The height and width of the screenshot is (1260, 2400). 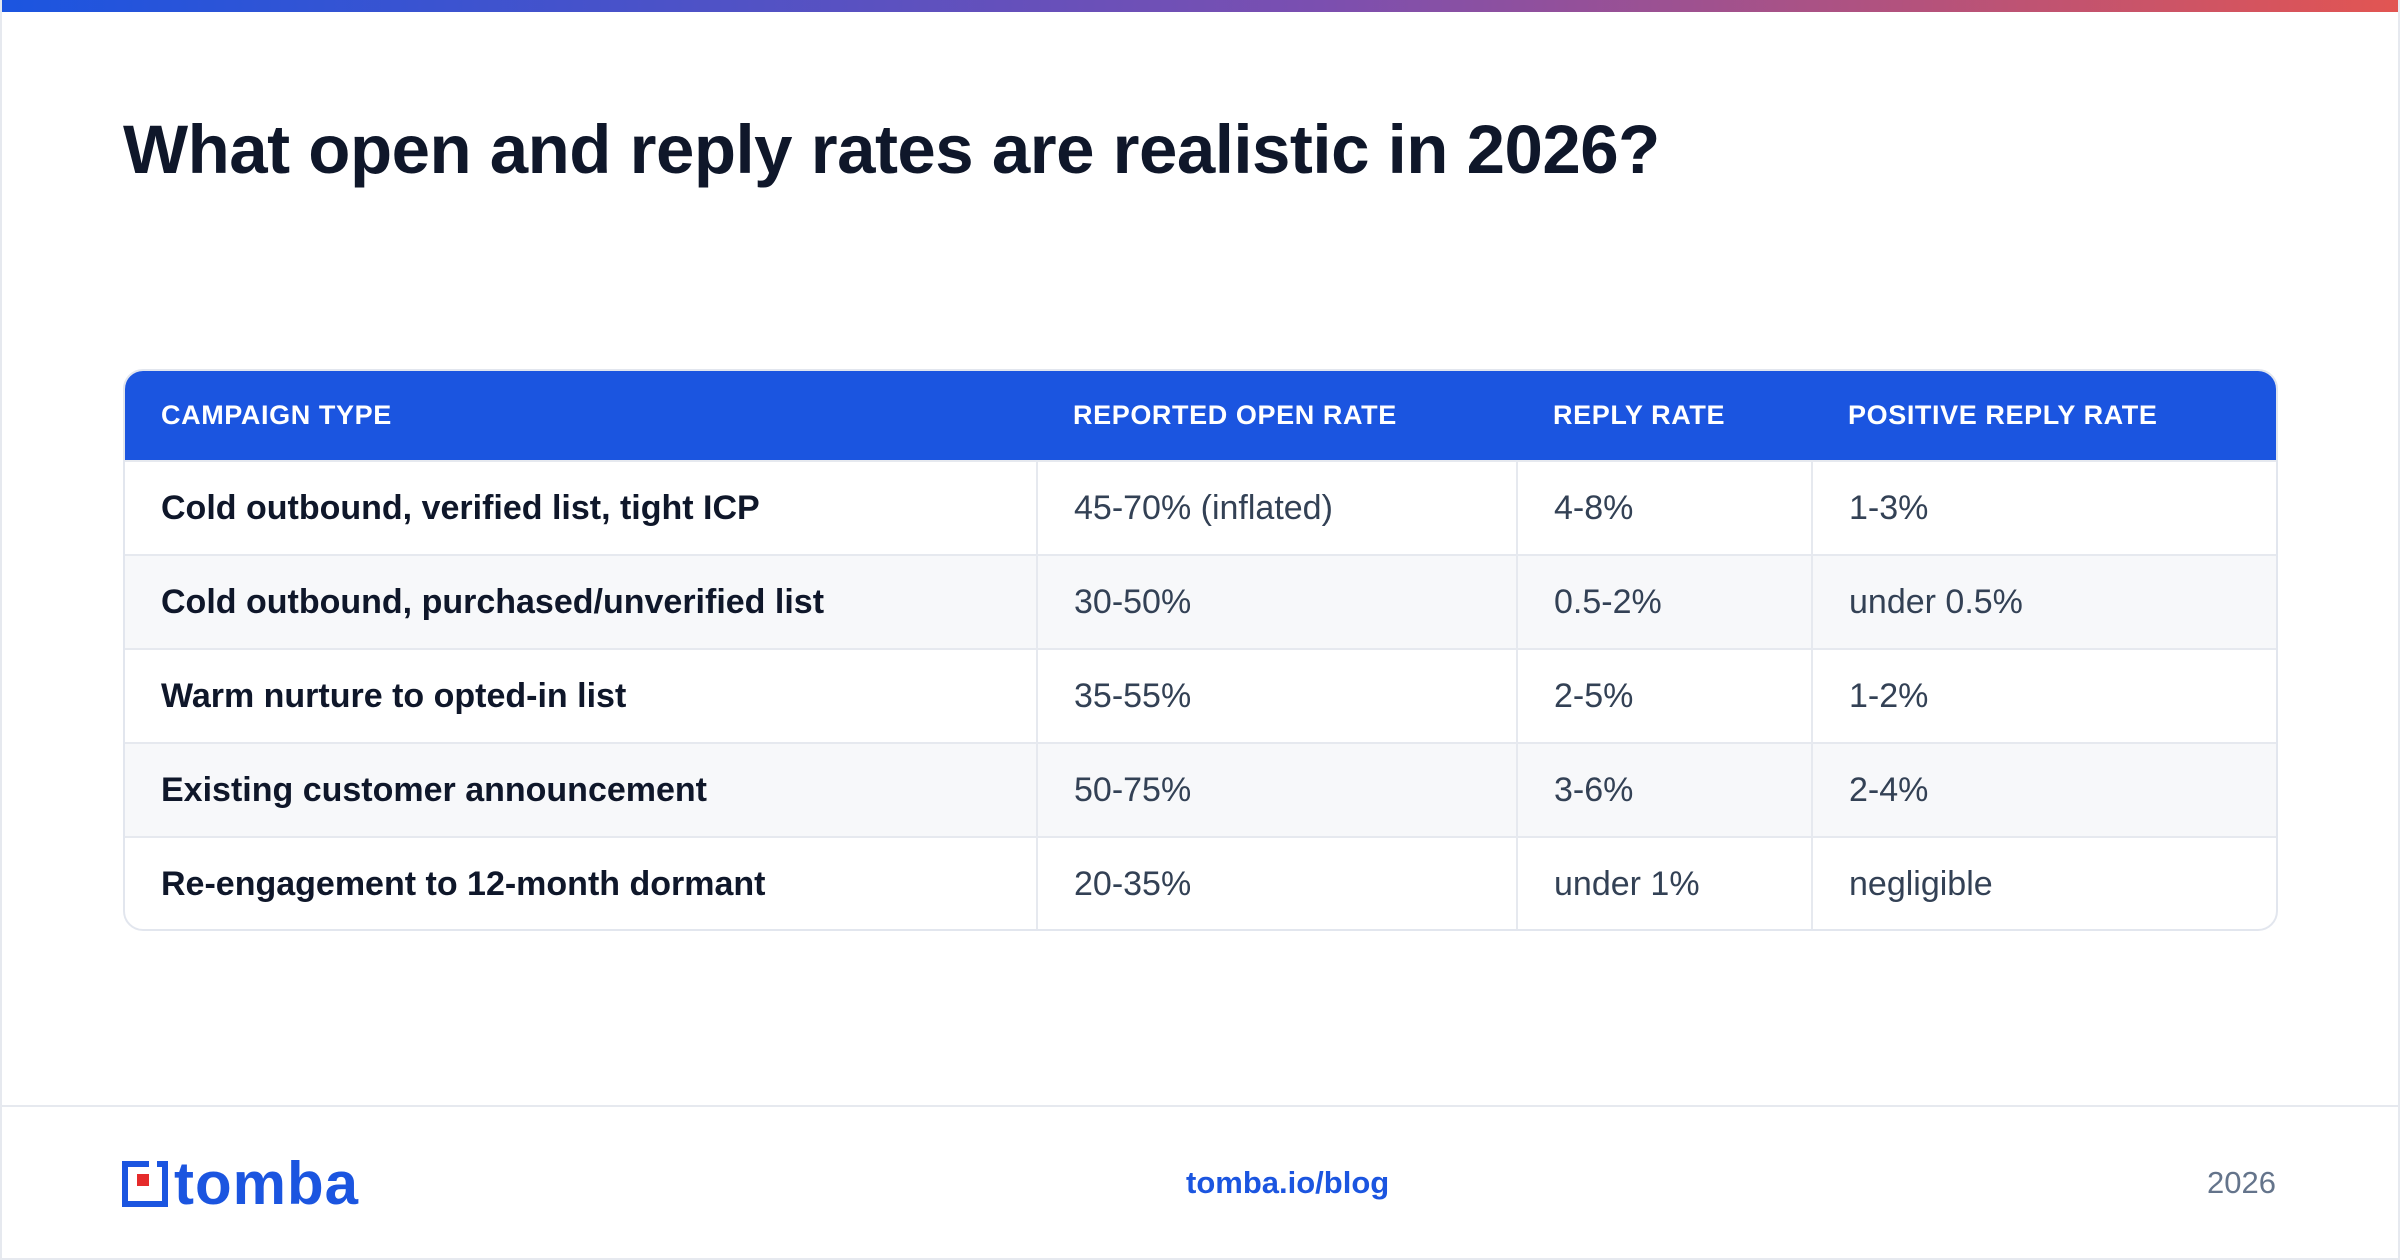 I want to click on cell-reply-rate: under 1%, so click(x=1664, y=882).